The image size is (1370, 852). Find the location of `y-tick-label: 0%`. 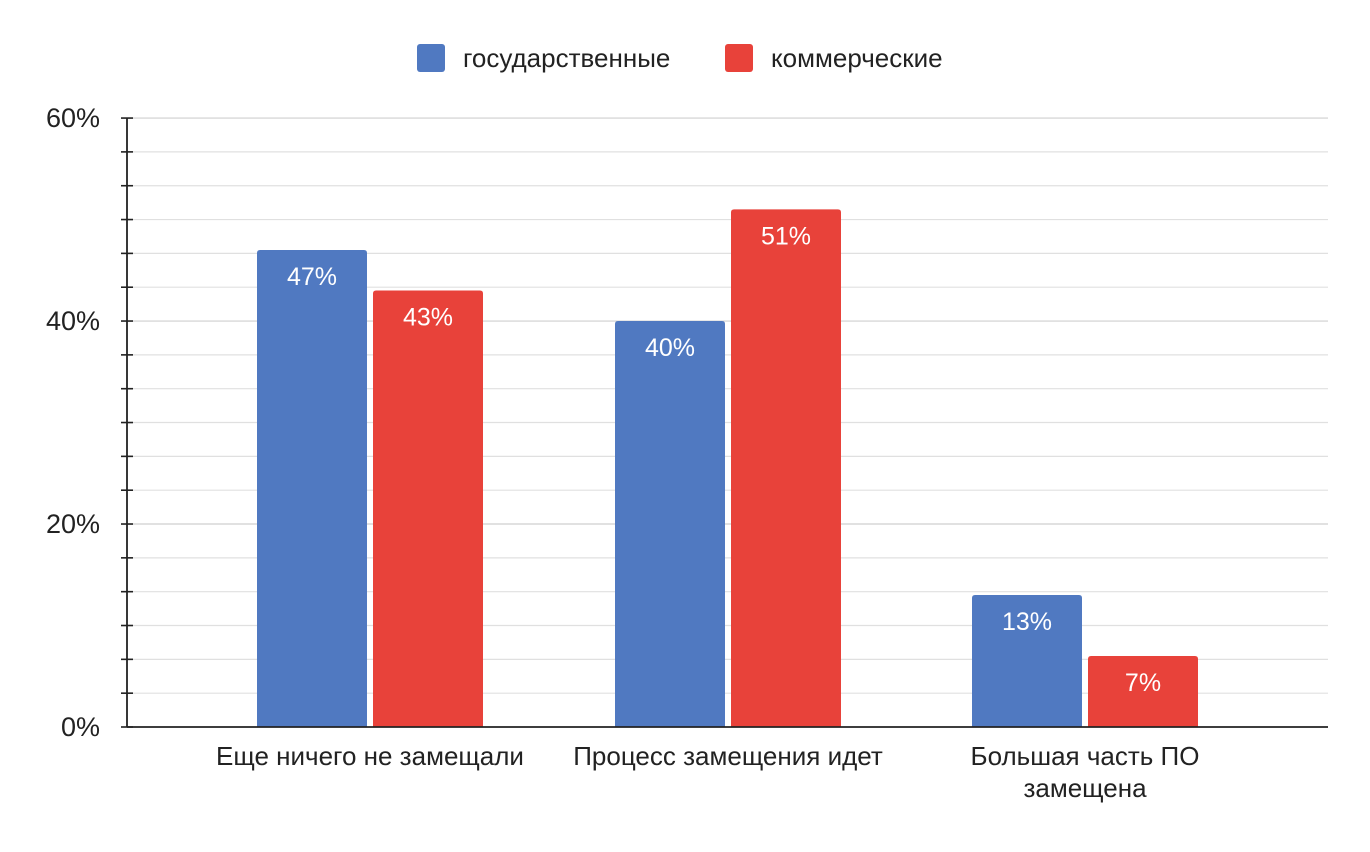

y-tick-label: 0% is located at coordinates (80, 727).